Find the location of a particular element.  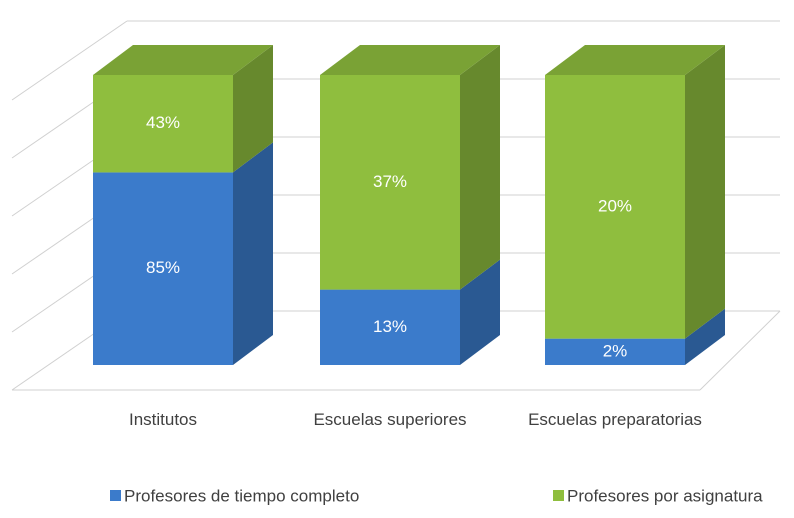

data-label: 20% is located at coordinates (615, 205).